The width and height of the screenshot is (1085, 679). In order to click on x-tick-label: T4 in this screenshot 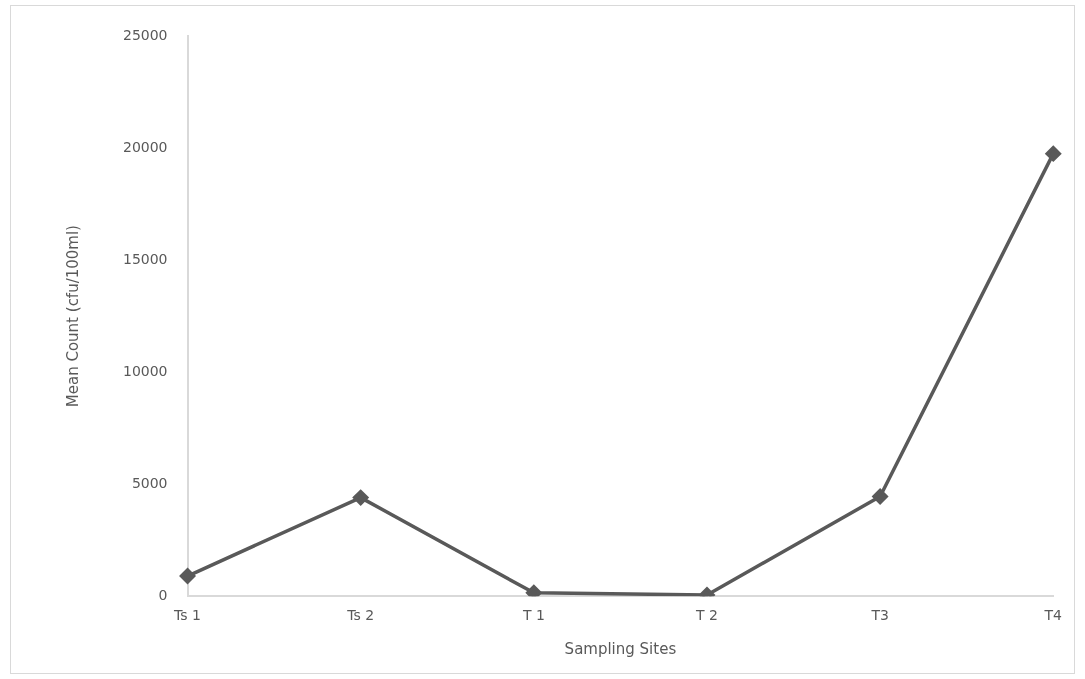, I will do `click(1053, 615)`.